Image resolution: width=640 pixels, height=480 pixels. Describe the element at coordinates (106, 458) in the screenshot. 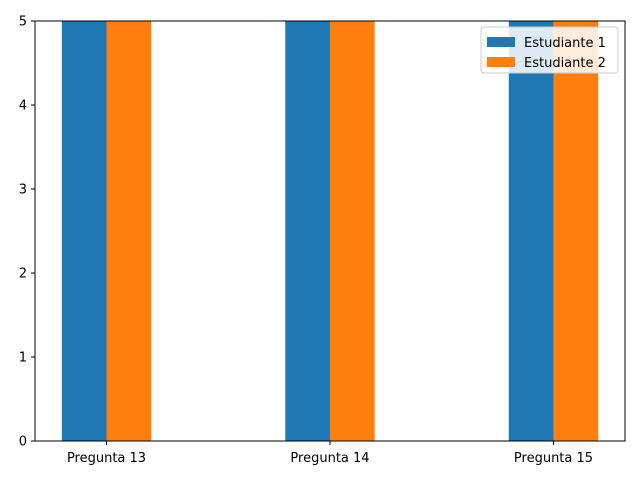

I see `x-tick-label: Pregunta 13` at that location.